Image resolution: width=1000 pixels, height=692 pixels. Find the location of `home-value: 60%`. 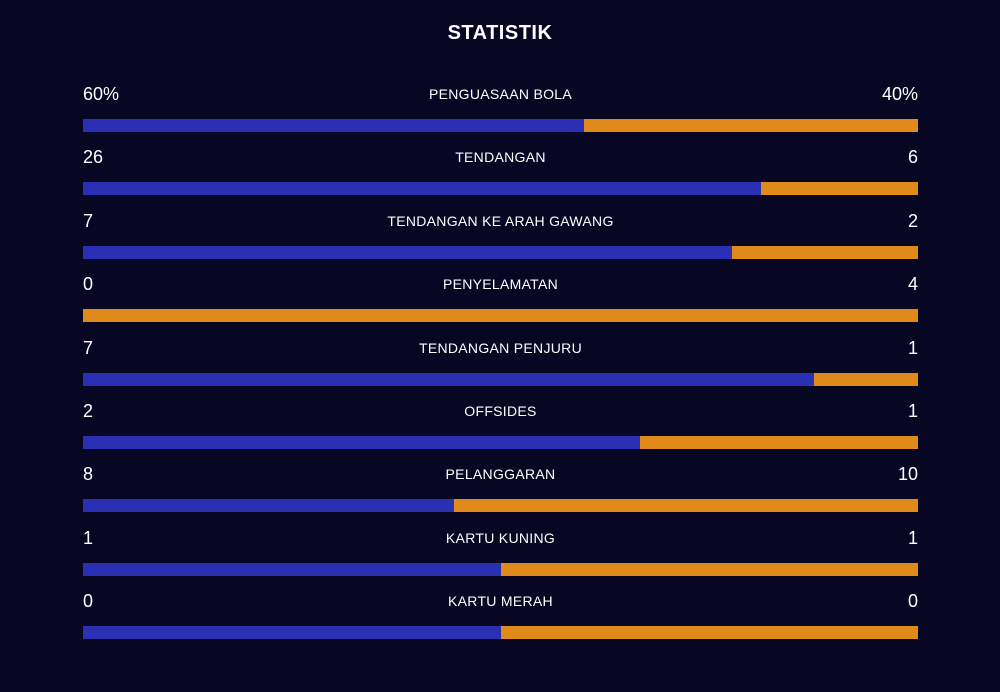

home-value: 60% is located at coordinates (101, 94).